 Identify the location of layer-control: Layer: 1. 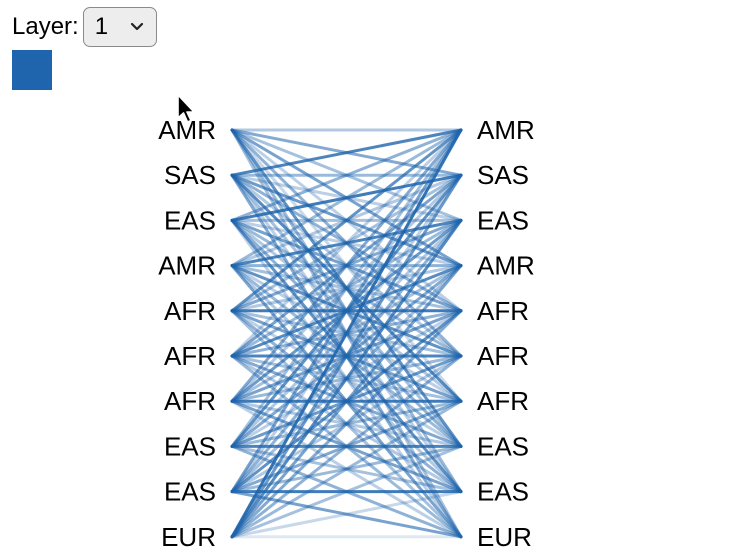
(84, 27).